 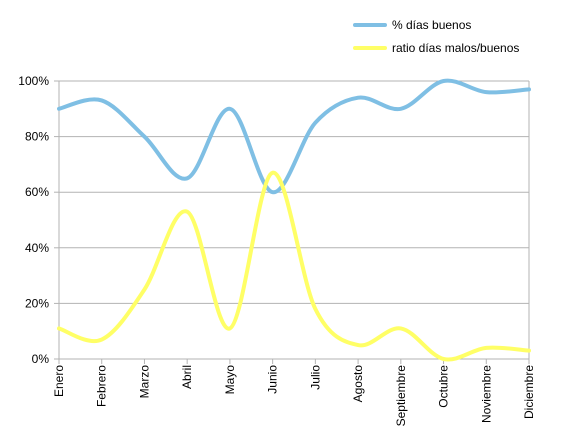 I want to click on x-tick-label: Febrero, so click(x=102, y=386).